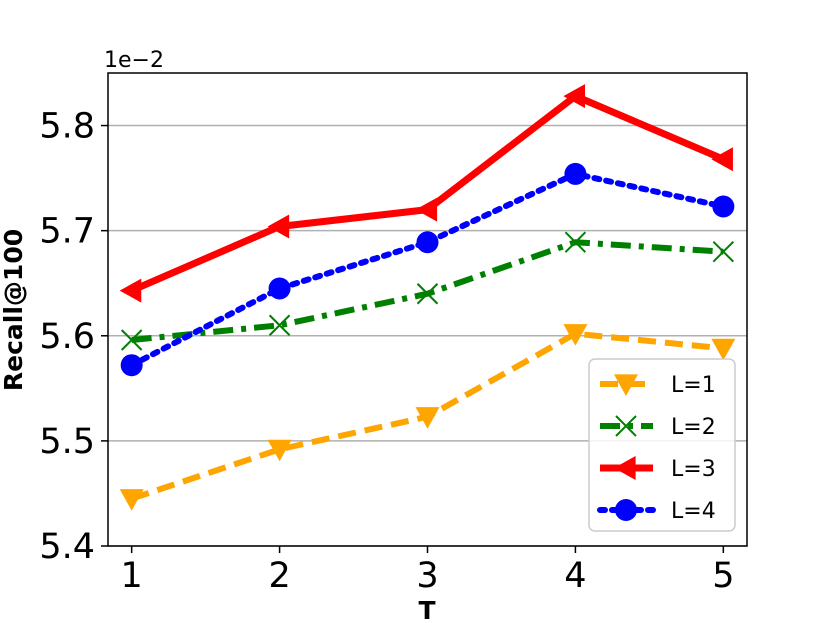 Image resolution: width=831 pixels, height=623 pixels. Describe the element at coordinates (14, 310) in the screenshot. I see `y-axis-title: Recall@100` at that location.